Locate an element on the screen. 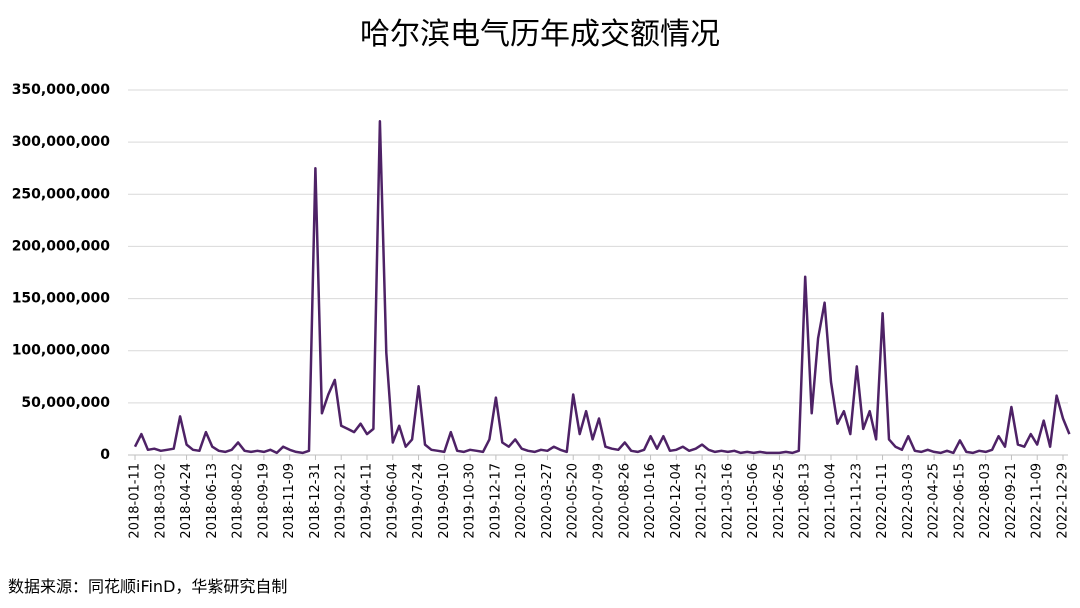 Image resolution: width=1080 pixels, height=608 pixels. y-tick-label: 0 is located at coordinates (105, 455).